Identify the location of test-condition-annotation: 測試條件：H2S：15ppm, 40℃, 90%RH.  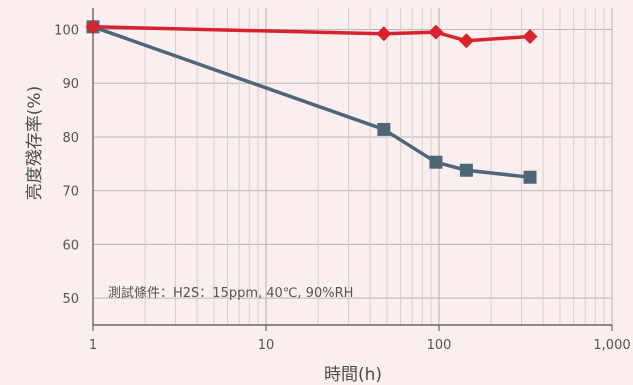
(230, 293).